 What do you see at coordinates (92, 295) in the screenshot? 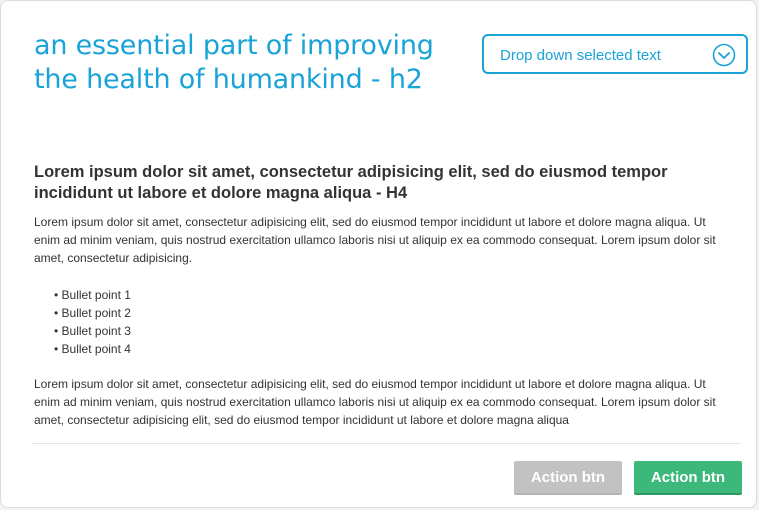
I see `bullet-item: Bullet point 1` at bounding box center [92, 295].